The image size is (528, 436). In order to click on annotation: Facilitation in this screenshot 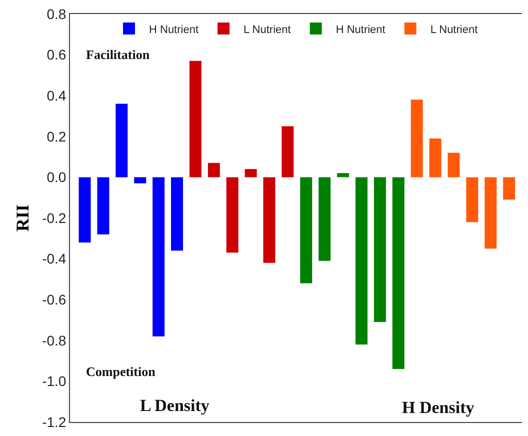, I will do `click(118, 54)`.